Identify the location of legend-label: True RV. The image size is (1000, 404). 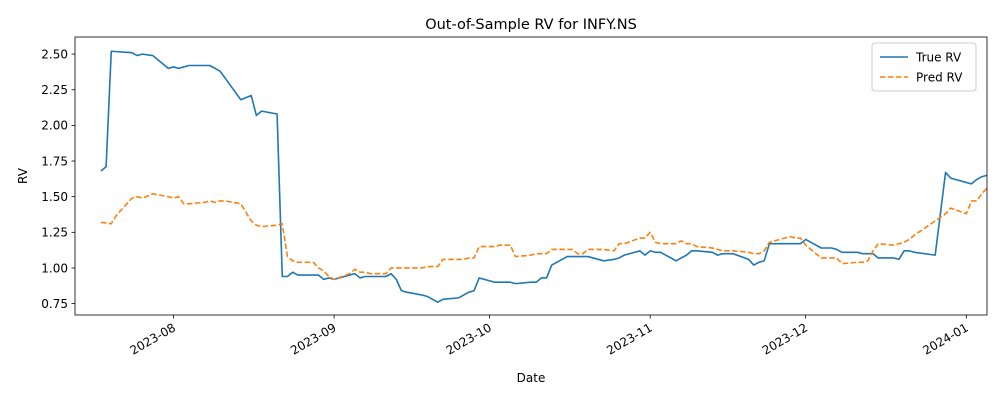
(938, 57).